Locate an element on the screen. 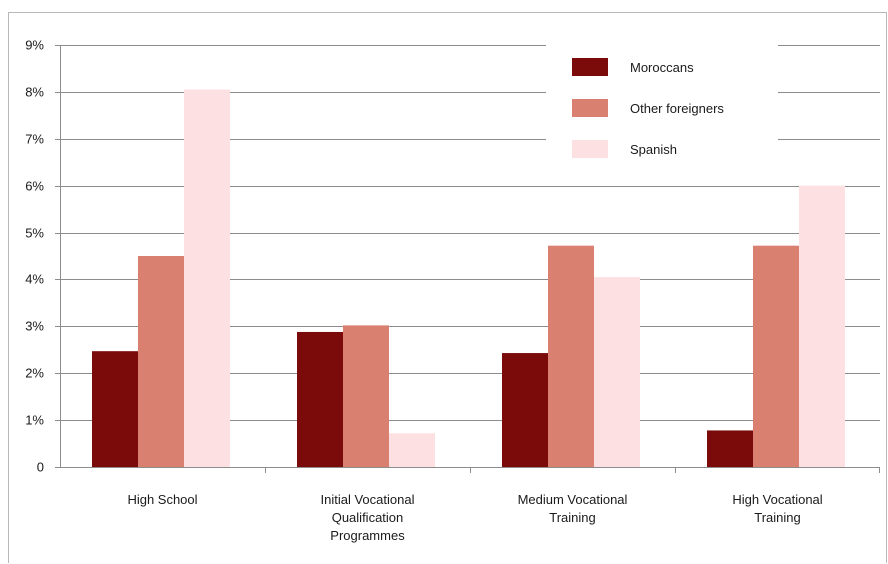 The height and width of the screenshot is (564, 888). y-tick-label: 9% is located at coordinates (34, 45).